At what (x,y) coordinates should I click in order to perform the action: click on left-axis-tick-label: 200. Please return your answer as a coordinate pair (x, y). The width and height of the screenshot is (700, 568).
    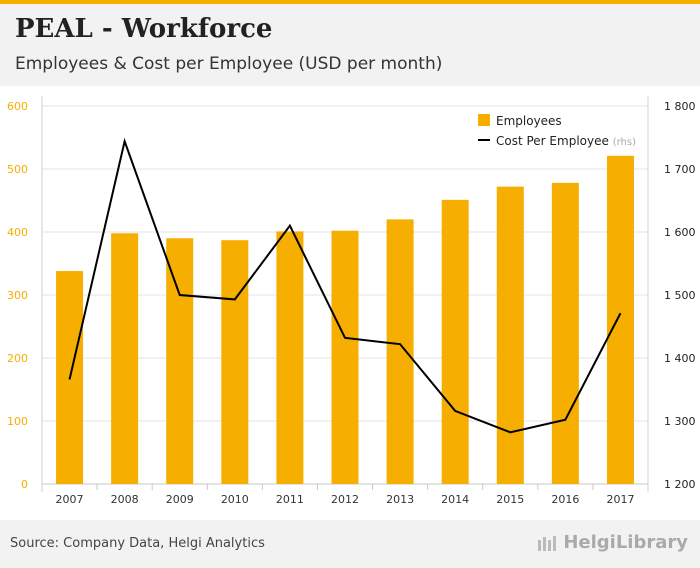
    Looking at the image, I should click on (17, 358).